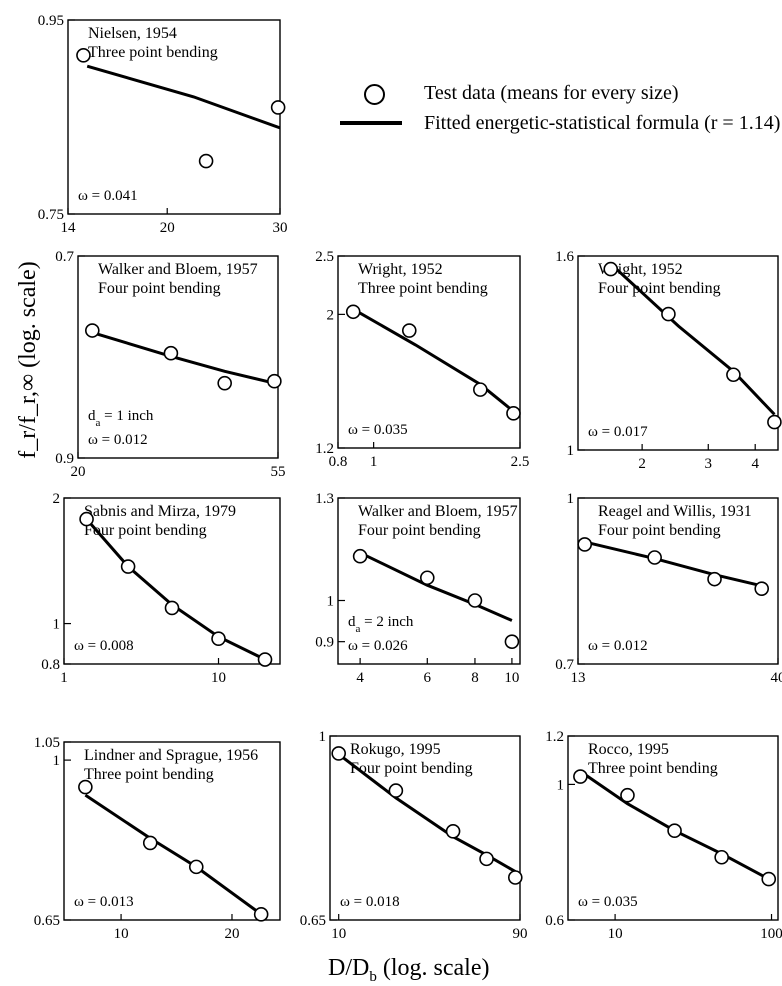 The image size is (782, 986). I want to click on y-tick-label: 0.8, so click(50, 665).